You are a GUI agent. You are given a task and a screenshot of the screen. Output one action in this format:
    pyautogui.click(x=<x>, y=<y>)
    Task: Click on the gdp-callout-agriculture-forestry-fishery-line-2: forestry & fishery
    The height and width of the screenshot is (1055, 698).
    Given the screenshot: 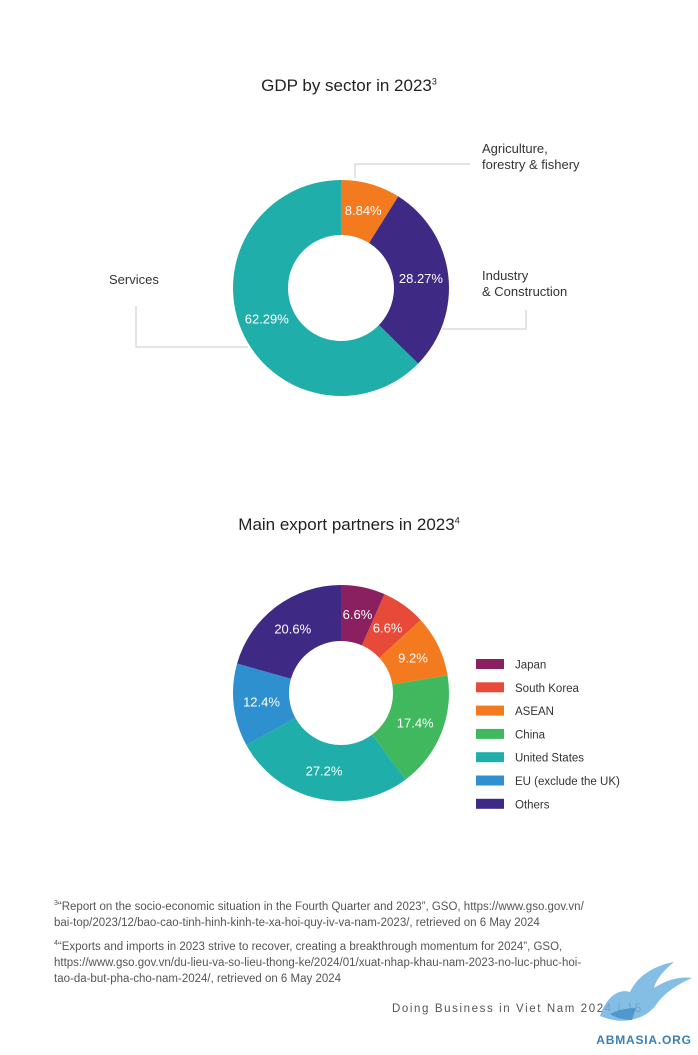 What is the action you would take?
    pyautogui.click(x=531, y=164)
    